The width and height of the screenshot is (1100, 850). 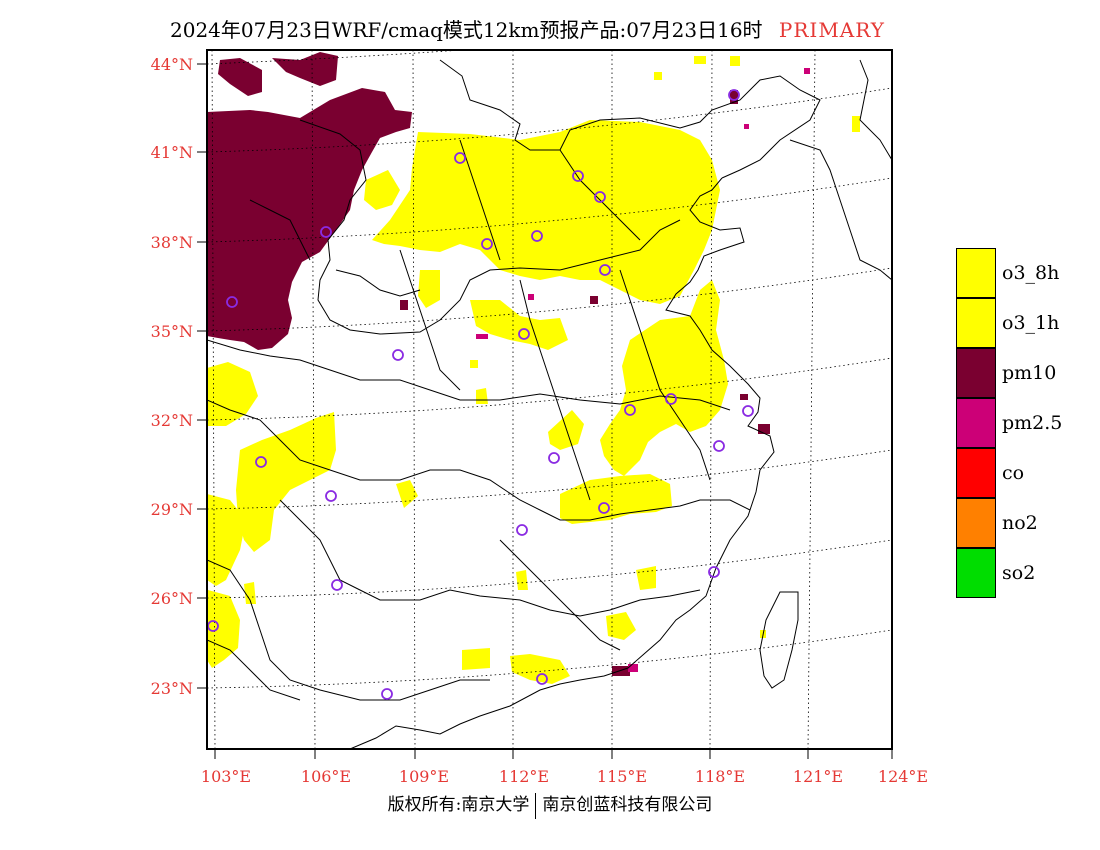 What do you see at coordinates (458, 805) in the screenshot?
I see `copyright-left: 版权所有:南京大学` at bounding box center [458, 805].